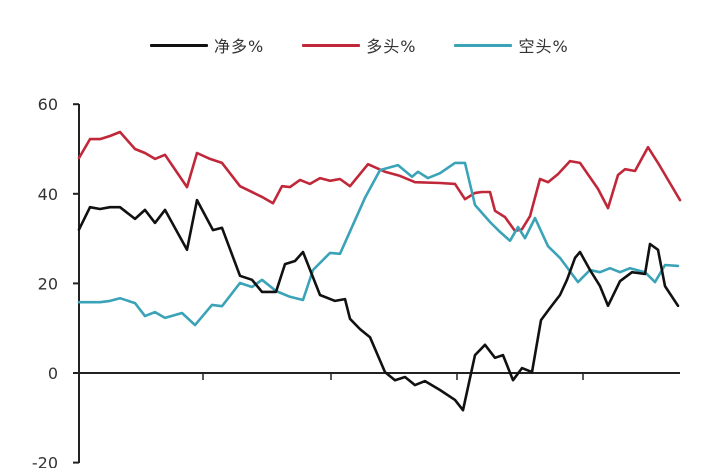 This screenshot has width=720, height=468. Describe the element at coordinates (391, 46) in the screenshot. I see `legend-label-long: 多头%` at that location.